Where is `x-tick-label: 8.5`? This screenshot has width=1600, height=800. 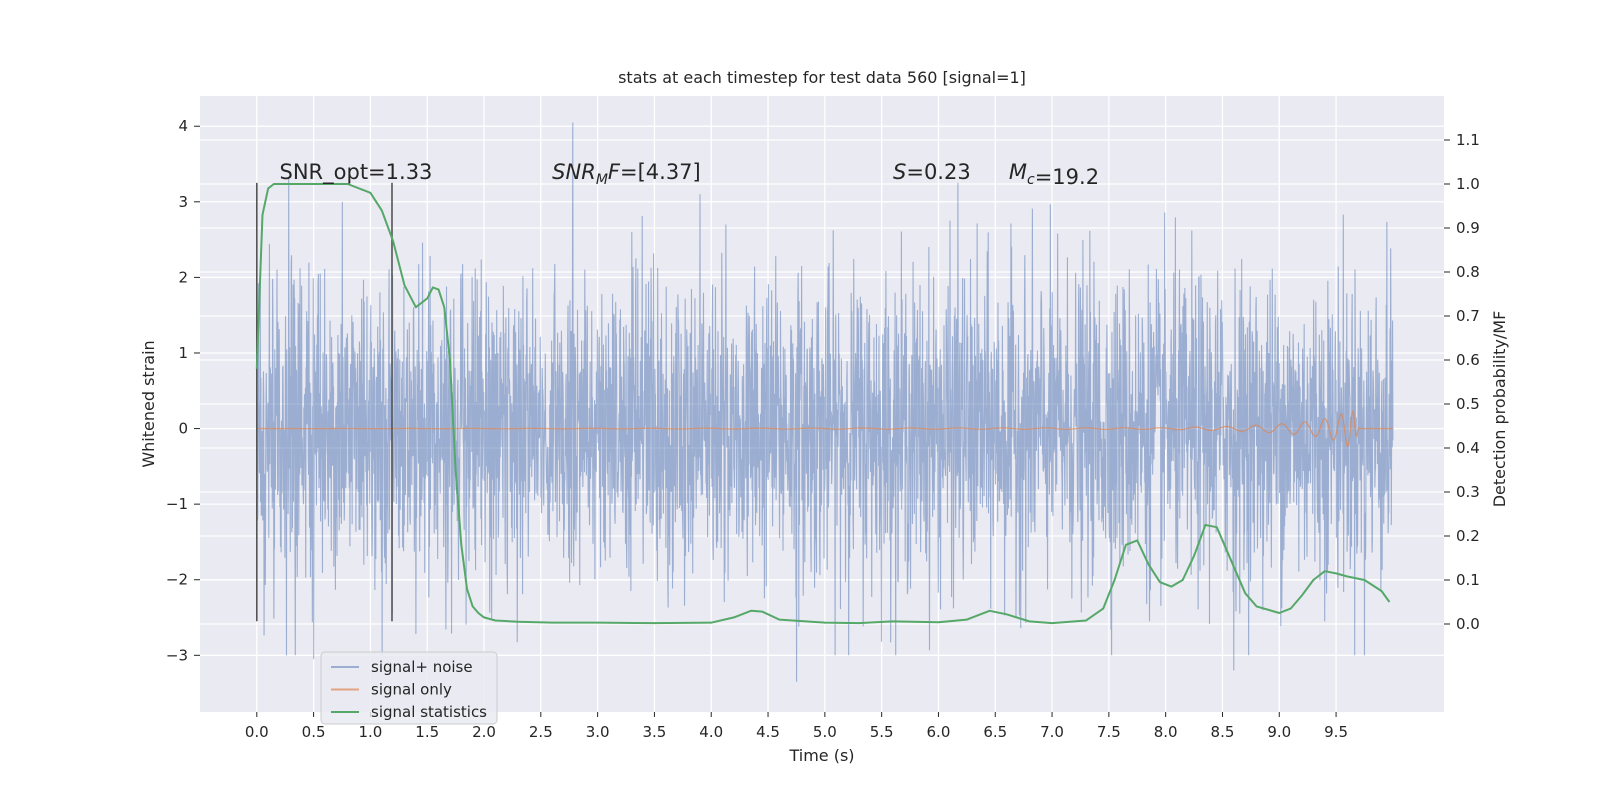
x-tick-label: 8.5 is located at coordinates (1223, 732).